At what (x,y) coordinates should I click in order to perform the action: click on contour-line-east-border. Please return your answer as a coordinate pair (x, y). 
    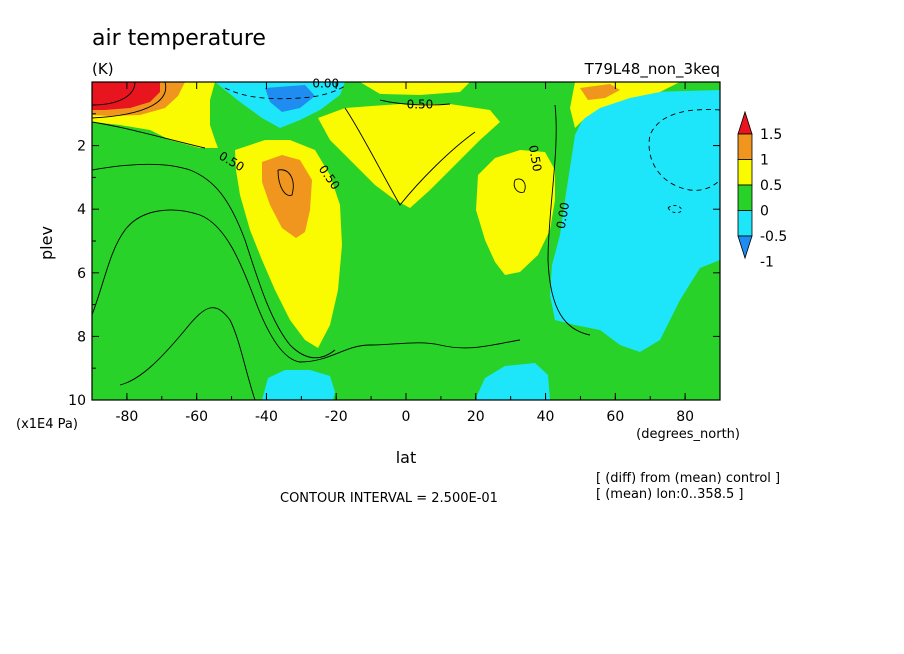
    Looking at the image, I should click on (569, 220).